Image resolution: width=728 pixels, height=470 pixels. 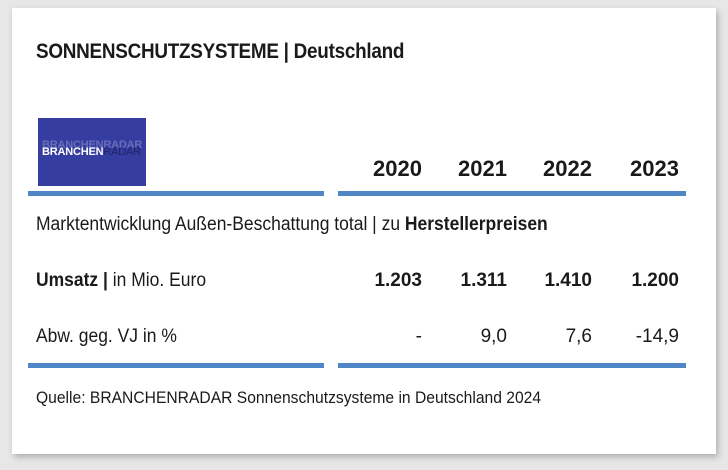 I want to click on year-header-2022: 2022, so click(x=567, y=168).